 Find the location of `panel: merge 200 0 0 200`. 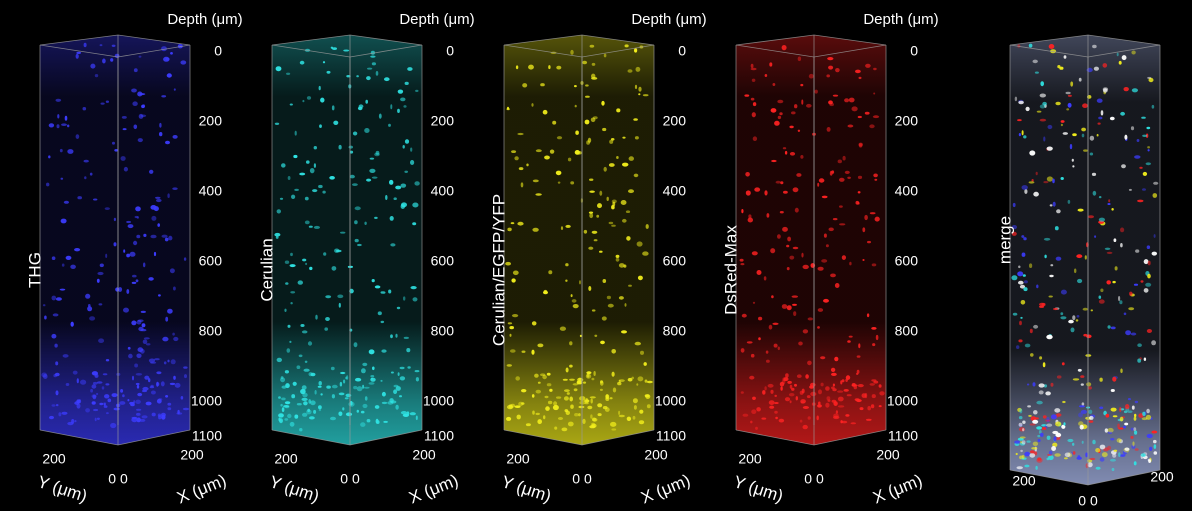

panel: merge 200 0 0 200 is located at coordinates (1084, 271).